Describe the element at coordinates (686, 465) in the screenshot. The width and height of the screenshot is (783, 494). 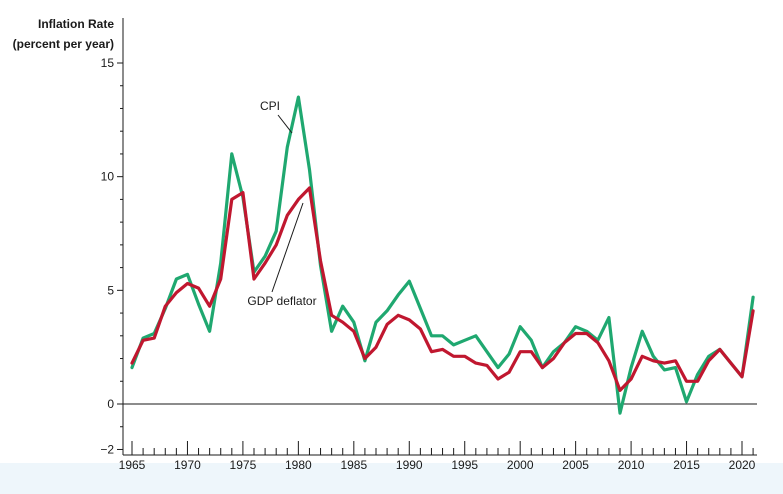
I see `x-tick-label: 2015` at that location.